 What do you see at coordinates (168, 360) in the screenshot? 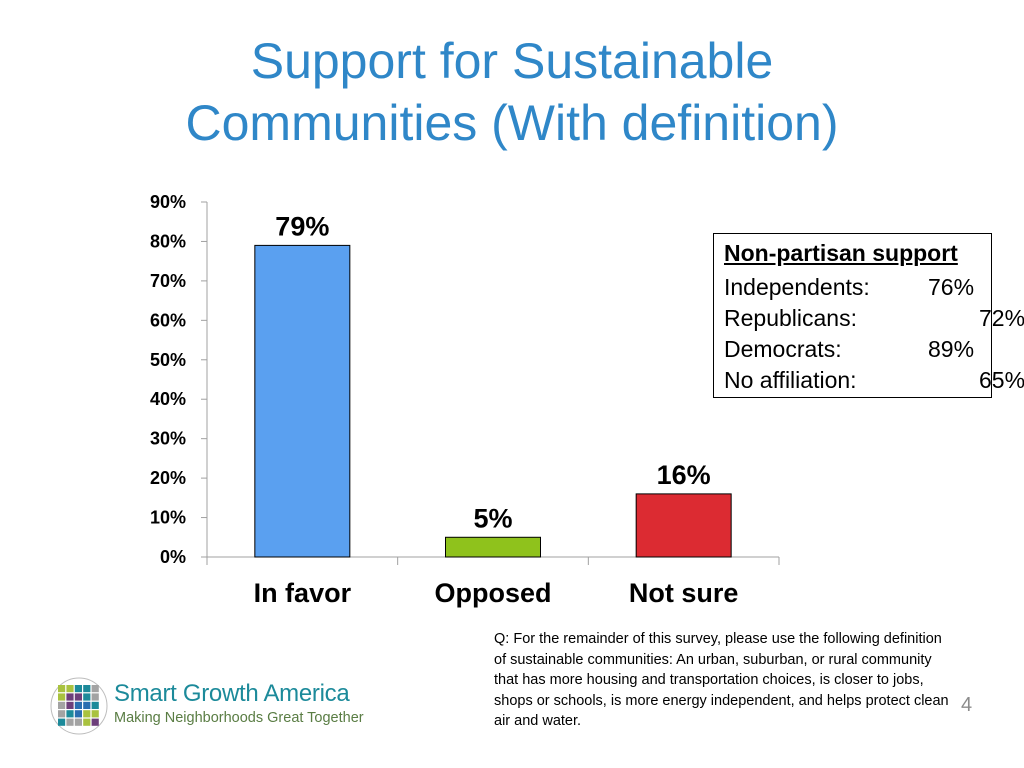
I see `y-tick-label: 50%` at bounding box center [168, 360].